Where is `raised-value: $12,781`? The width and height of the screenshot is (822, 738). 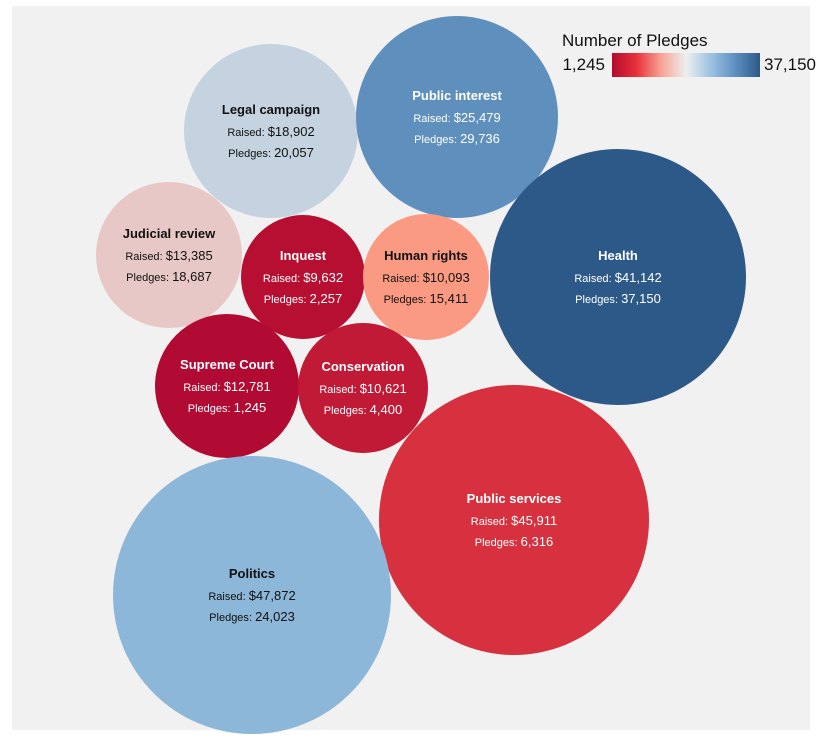 raised-value: $12,781 is located at coordinates (247, 386).